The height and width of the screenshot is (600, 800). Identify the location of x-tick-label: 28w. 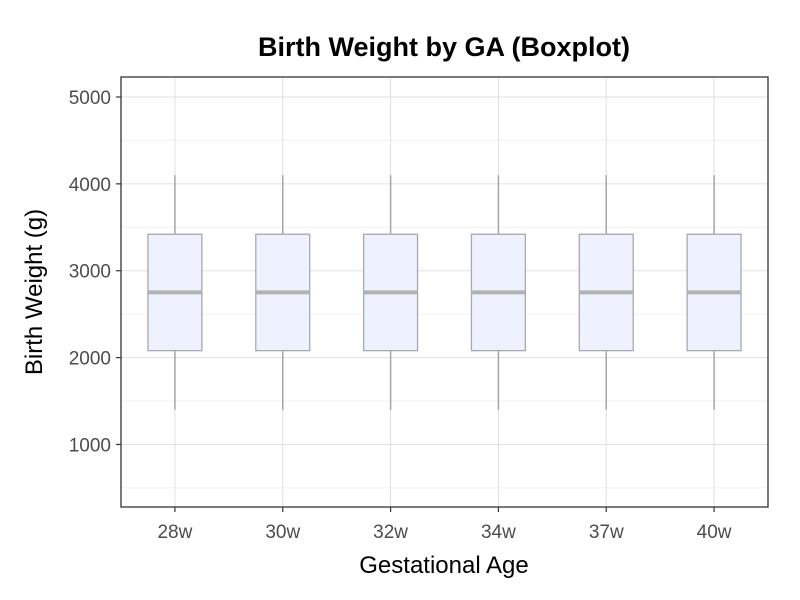
(174, 532).